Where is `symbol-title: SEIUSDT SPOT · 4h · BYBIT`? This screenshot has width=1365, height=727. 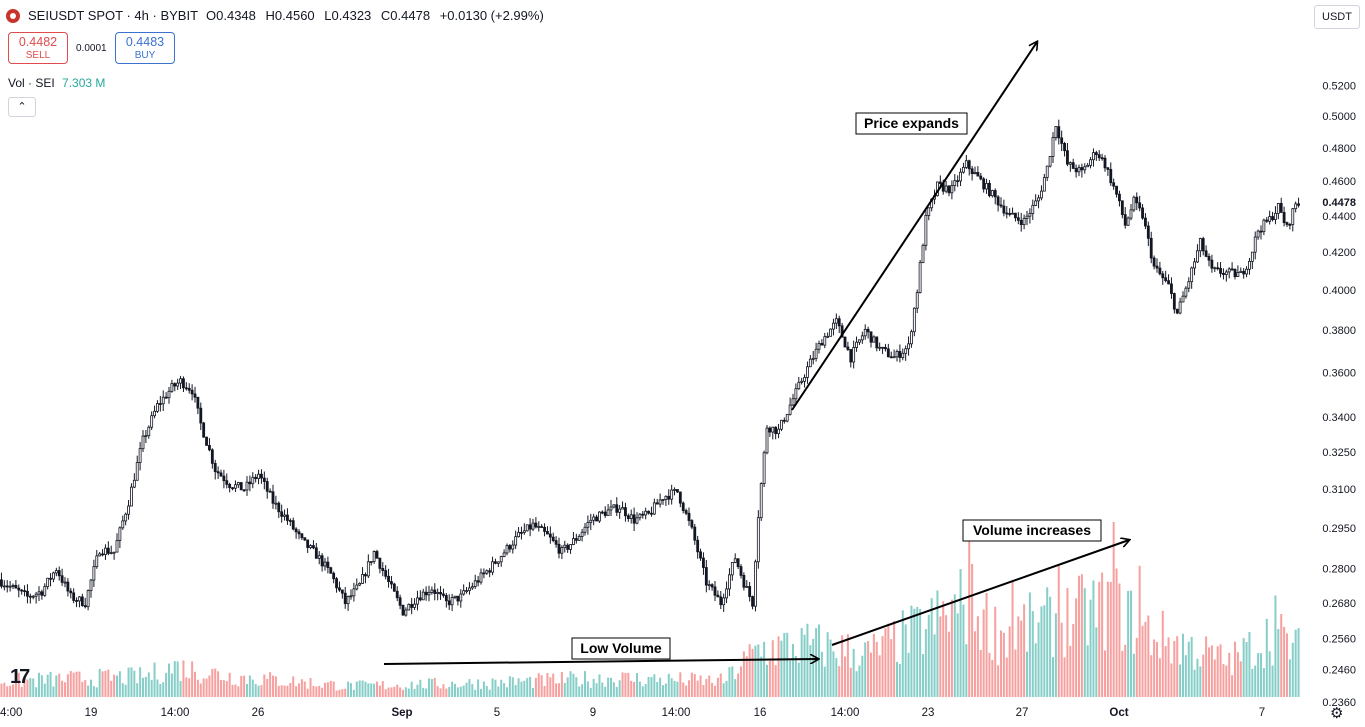
symbol-title: SEIUSDT SPOT · 4h · BYBIT is located at coordinates (113, 15).